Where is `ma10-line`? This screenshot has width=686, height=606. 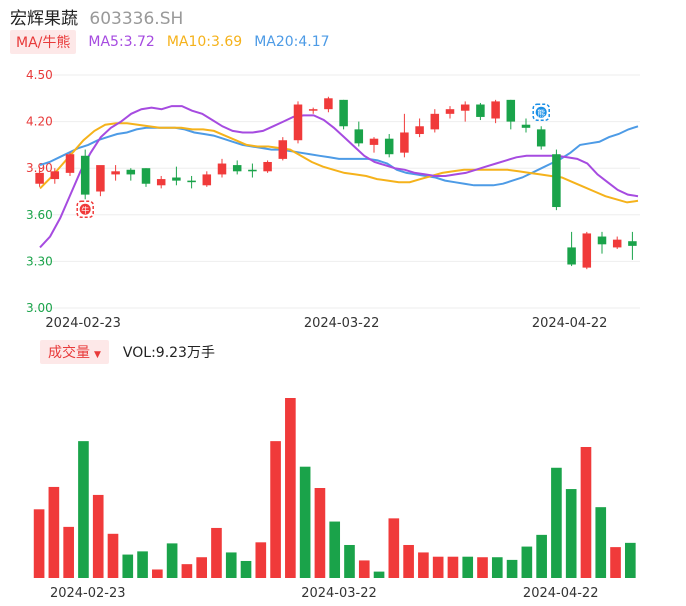 ma10-line is located at coordinates (339, 163).